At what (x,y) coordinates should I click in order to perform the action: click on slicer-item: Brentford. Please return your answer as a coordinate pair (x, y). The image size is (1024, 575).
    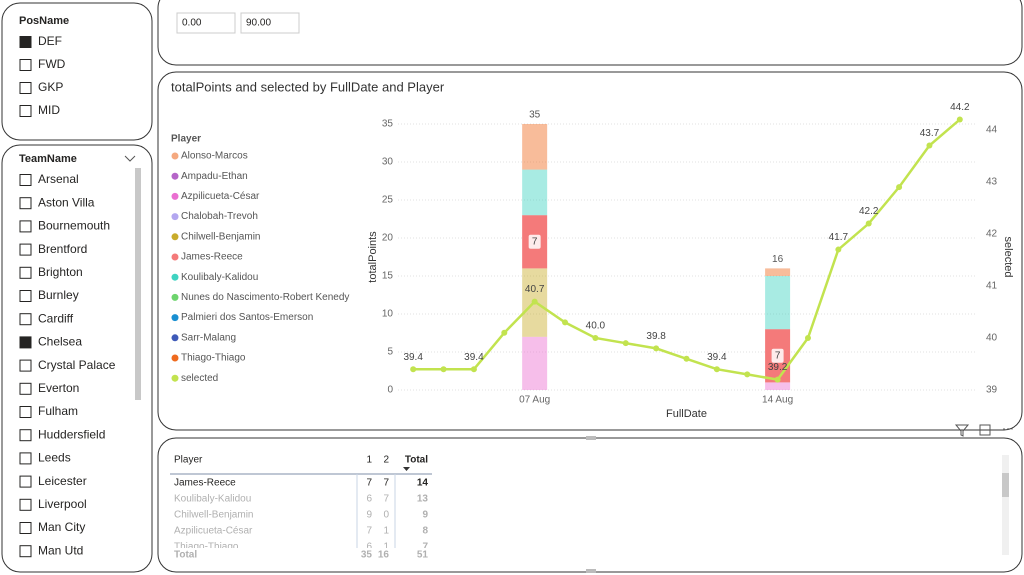
    Looking at the image, I should click on (62, 249).